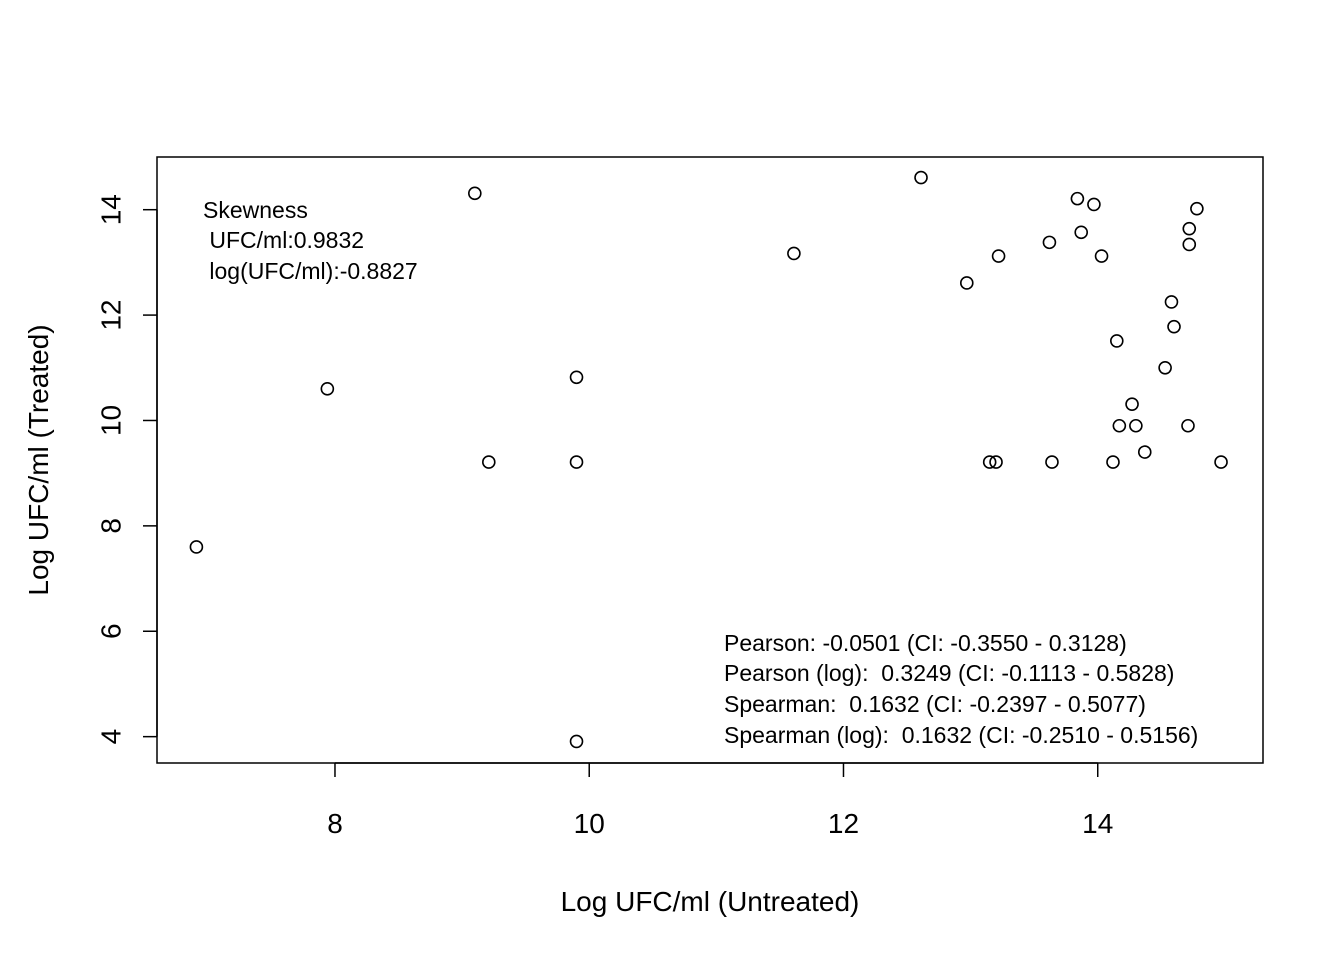  Describe the element at coordinates (111, 526) in the screenshot. I see `y-tick-label: 8` at that location.